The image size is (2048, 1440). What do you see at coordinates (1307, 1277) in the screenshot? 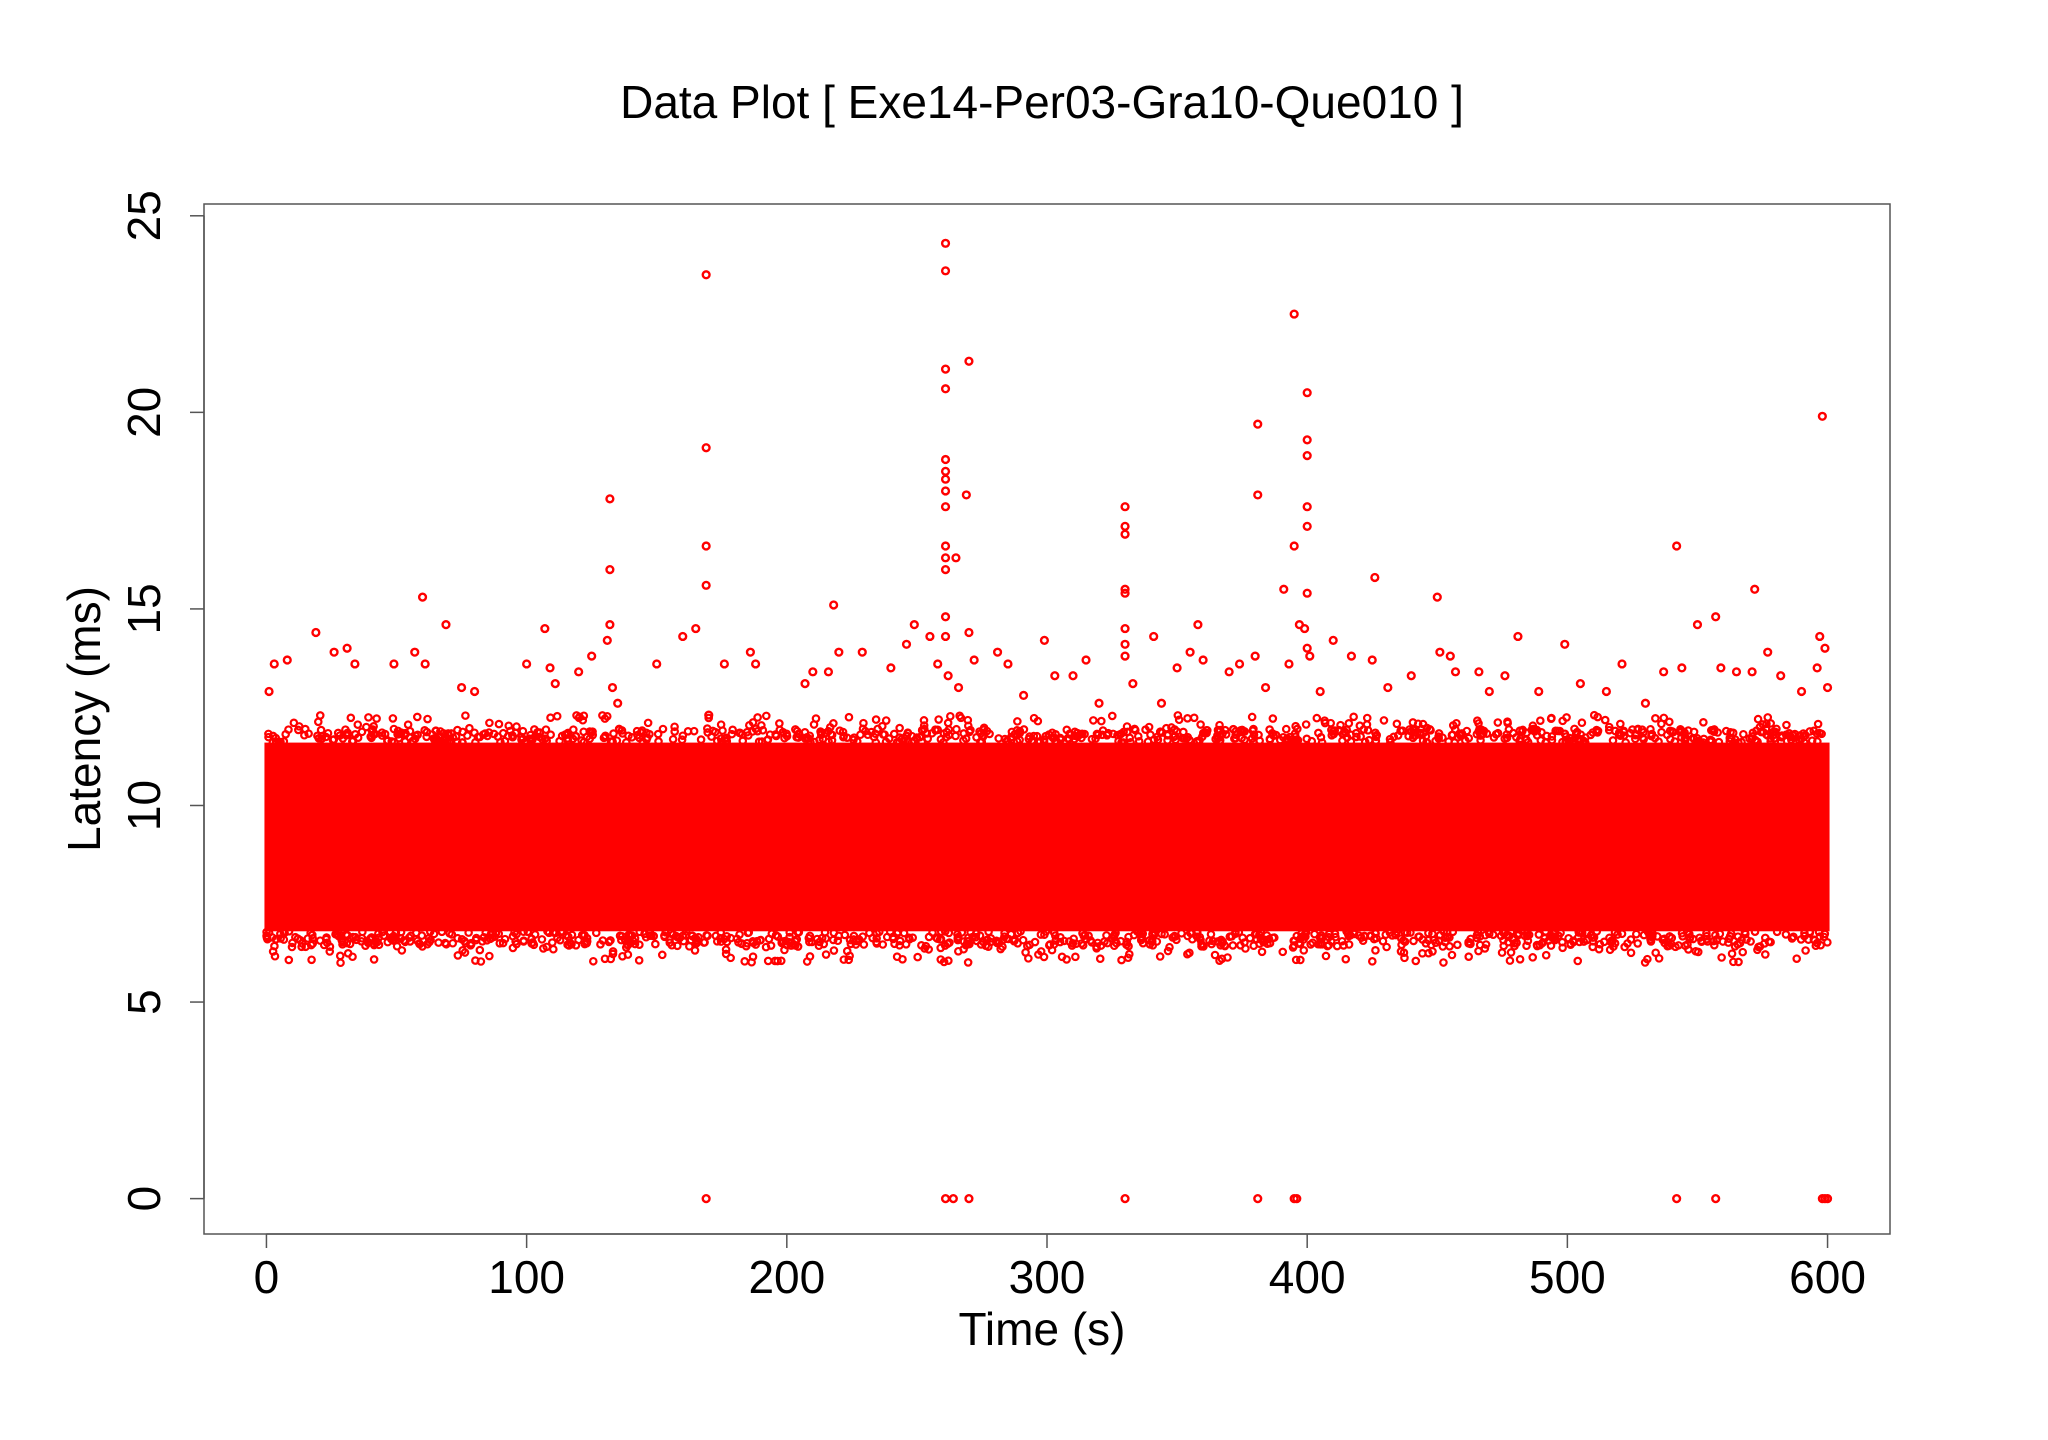
I see `x-tick-label: 400` at bounding box center [1307, 1277].